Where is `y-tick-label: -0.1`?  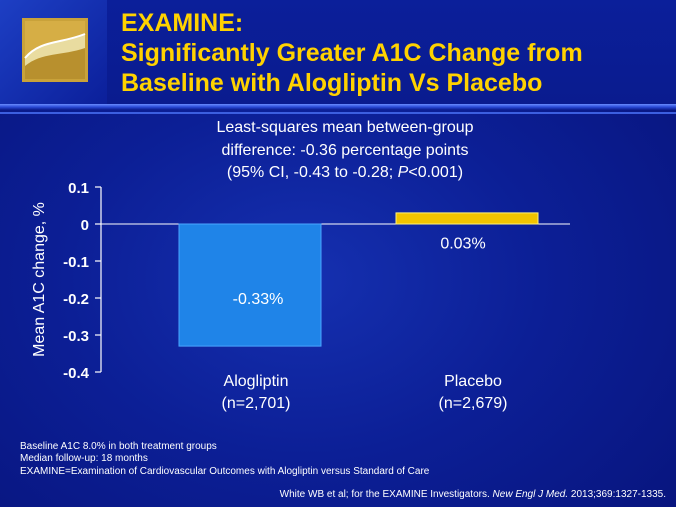 y-tick-label: -0.1 is located at coordinates (76, 262).